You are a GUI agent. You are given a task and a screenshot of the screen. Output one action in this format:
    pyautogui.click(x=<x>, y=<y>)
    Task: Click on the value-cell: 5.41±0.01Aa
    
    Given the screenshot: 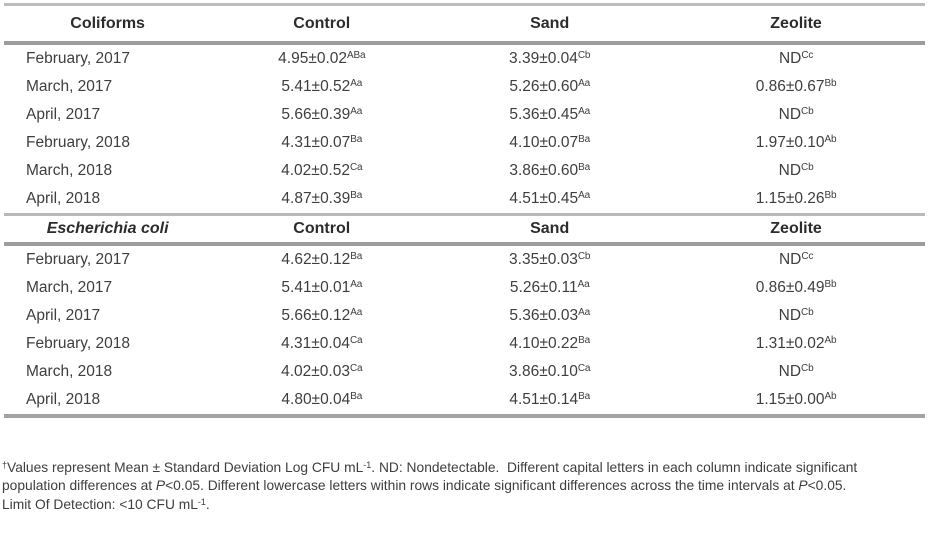 What is the action you would take?
    pyautogui.click(x=322, y=287)
    